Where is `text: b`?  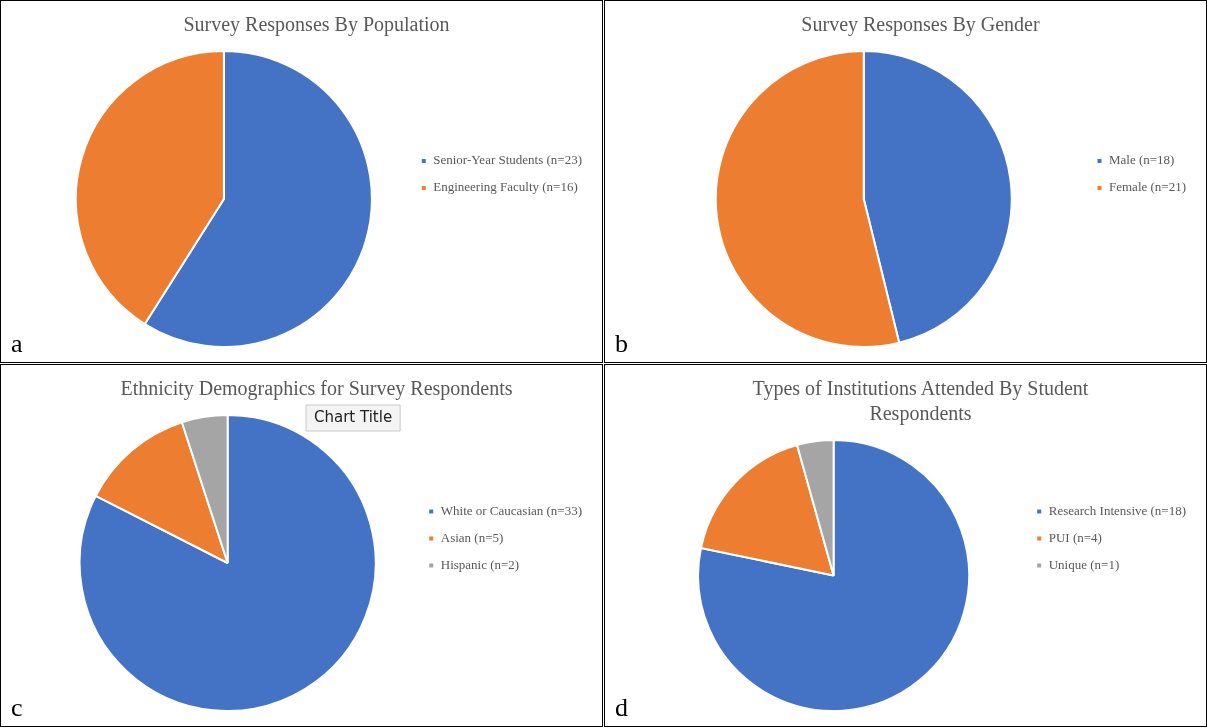
text: b is located at coordinates (621, 343).